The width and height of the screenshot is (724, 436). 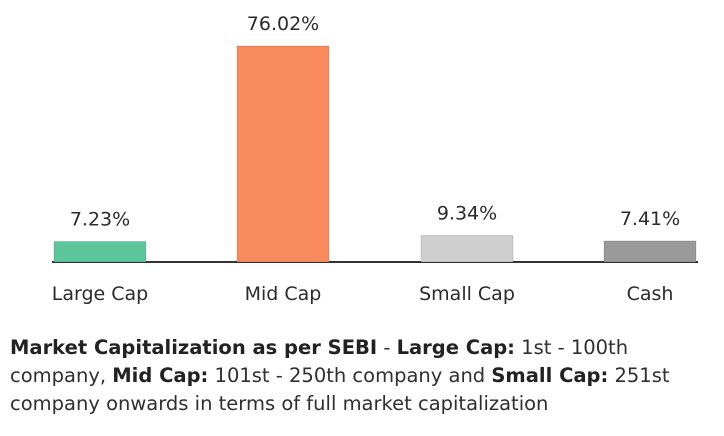 I want to click on footnote-large-cap-text: 1st - 100th company,, so click(x=319, y=361).